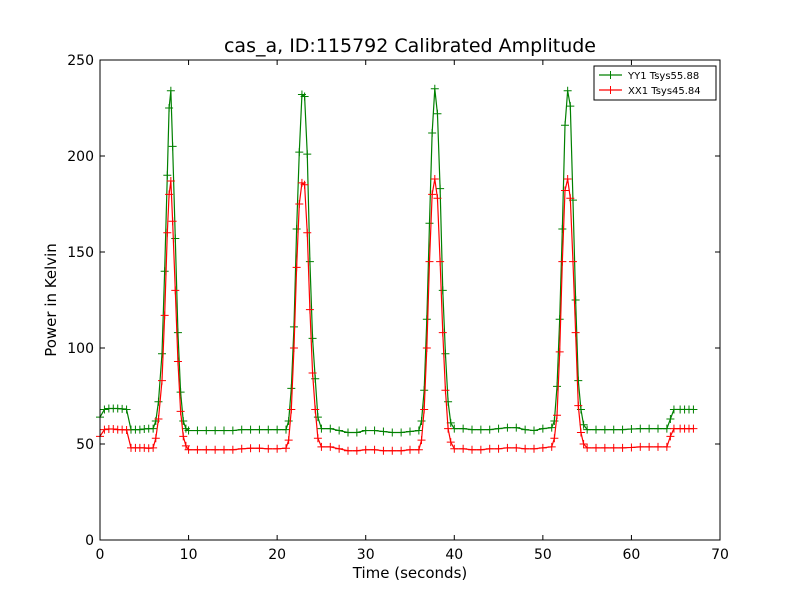 This screenshot has height=600, width=800. What do you see at coordinates (80, 61) in the screenshot?
I see `y-tick-label: 250` at bounding box center [80, 61].